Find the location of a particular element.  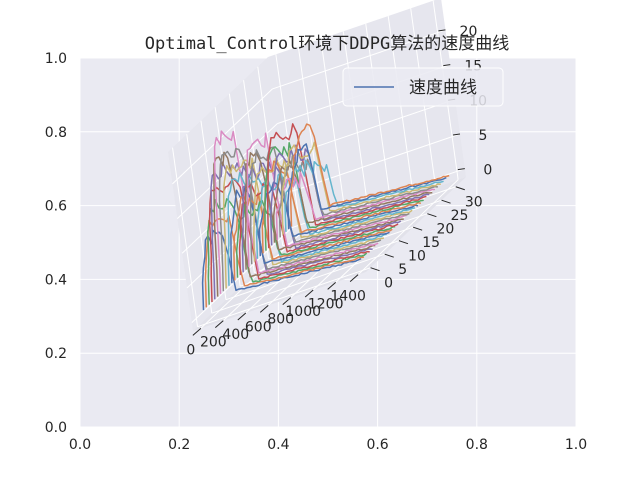

x-tick-label: 600 is located at coordinates (258, 327).